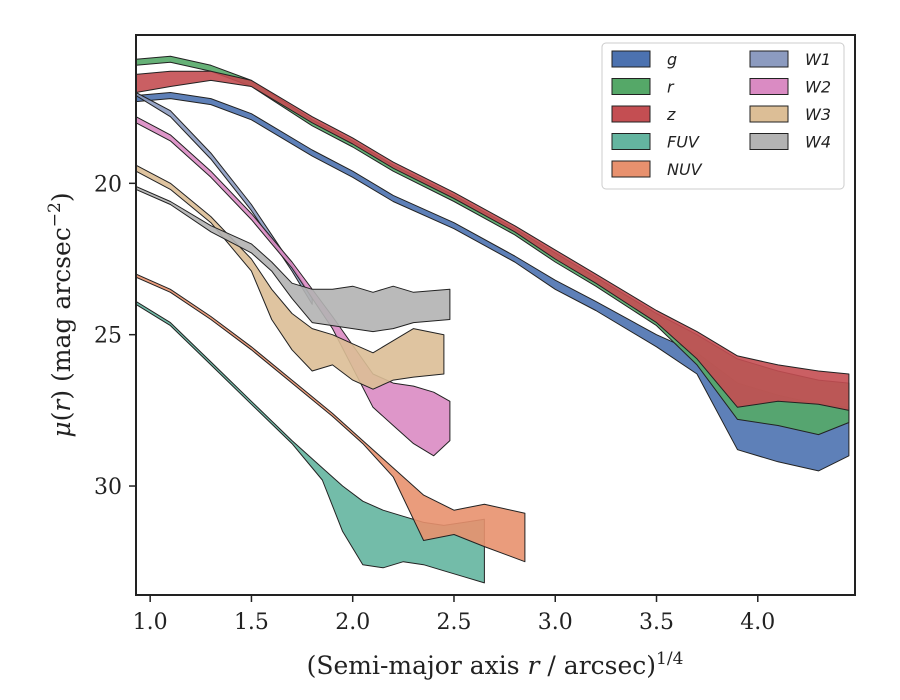 The height and width of the screenshot is (700, 900). I want to click on y-axis-title: μ(r) (mag arcsec−2), so click(60, 314).